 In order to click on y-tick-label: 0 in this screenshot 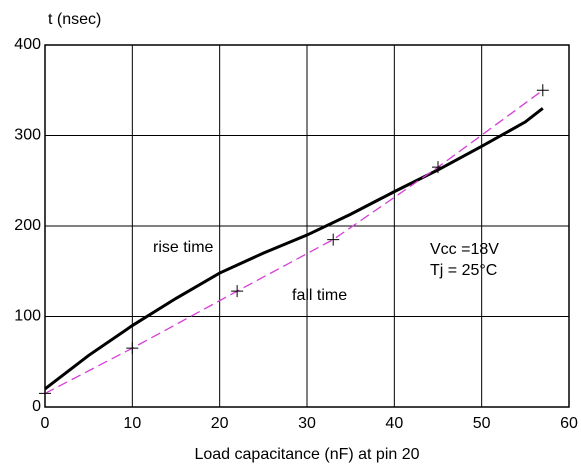, I will do `click(36, 406)`.